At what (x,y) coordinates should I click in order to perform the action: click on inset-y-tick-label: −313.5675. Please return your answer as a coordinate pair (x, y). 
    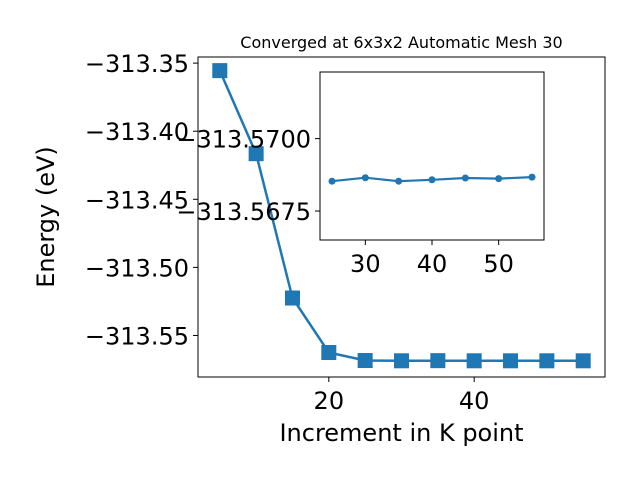
    Looking at the image, I should click on (243, 212).